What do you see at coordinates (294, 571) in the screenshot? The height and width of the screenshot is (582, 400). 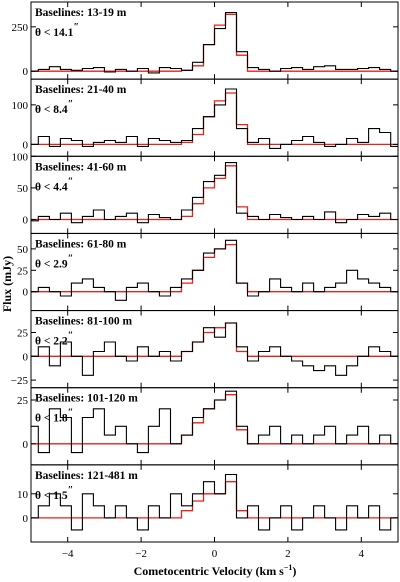 I see `x-axis-title-close: )` at bounding box center [294, 571].